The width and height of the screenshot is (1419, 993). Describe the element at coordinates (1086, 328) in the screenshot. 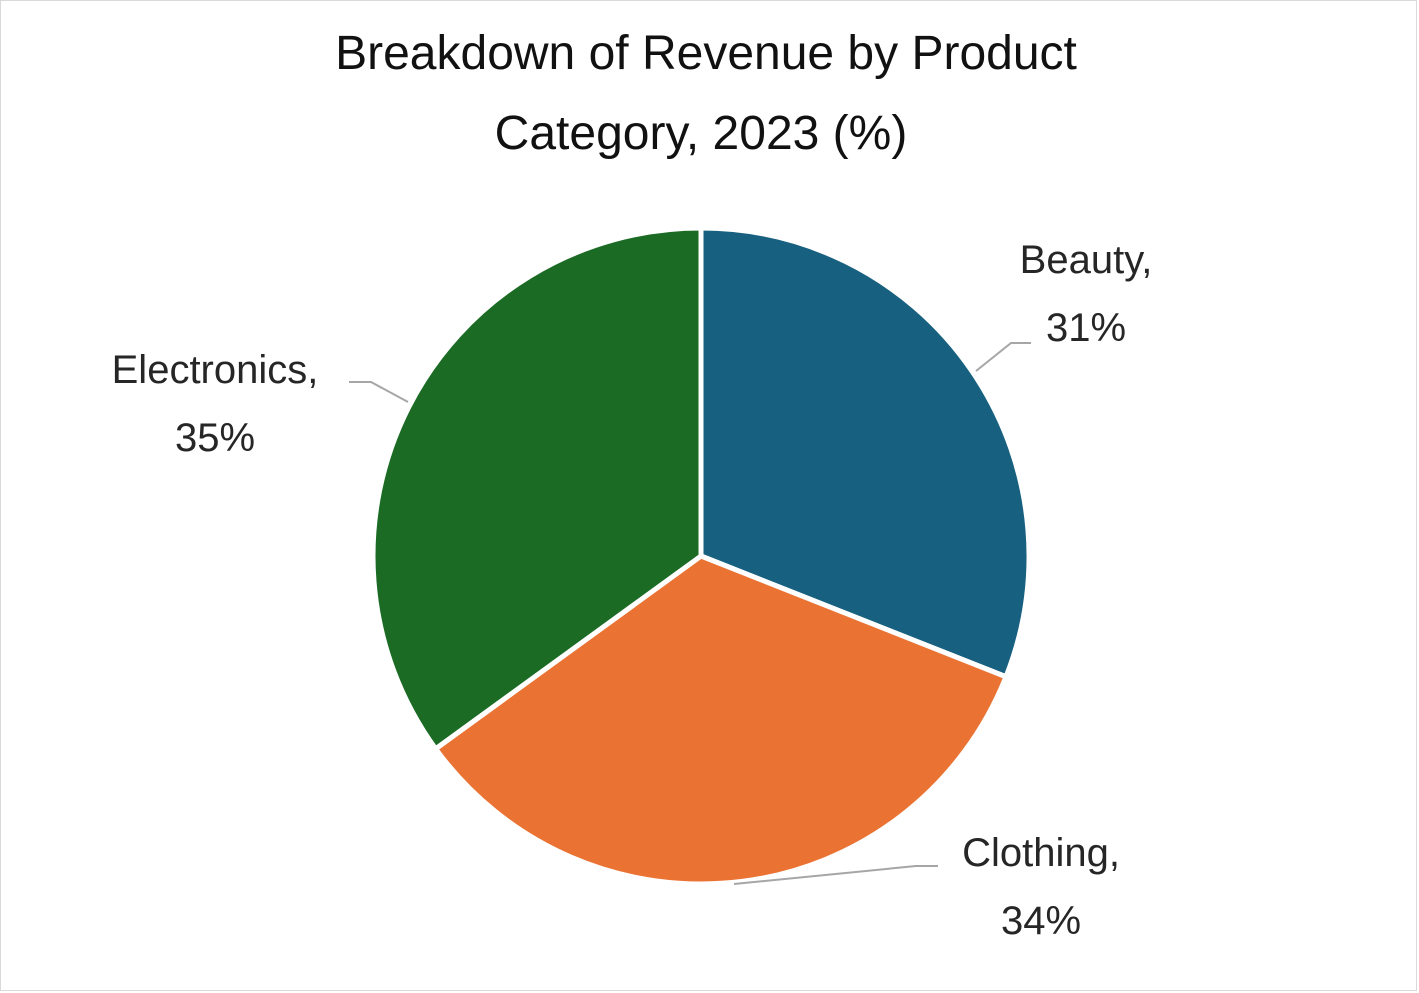

I see `data-label-beauty-value: 31%` at that location.